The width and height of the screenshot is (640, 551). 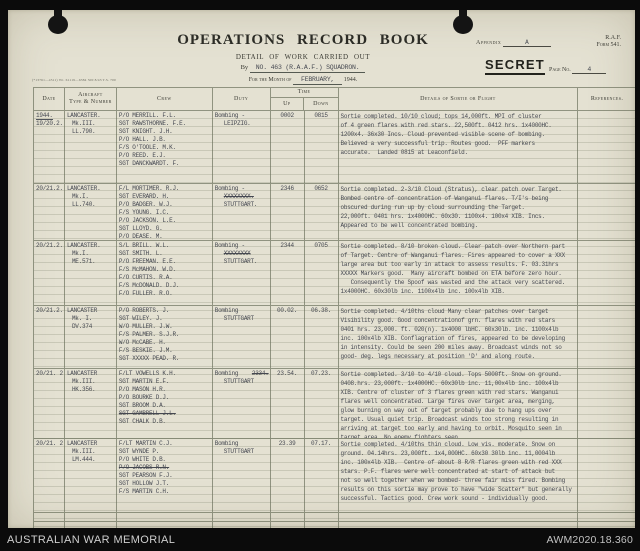 What do you see at coordinates (91, 475) in the screenshot?
I see `aircraft-cell: LANCASTER Mk.III. LM.444.` at bounding box center [91, 475].